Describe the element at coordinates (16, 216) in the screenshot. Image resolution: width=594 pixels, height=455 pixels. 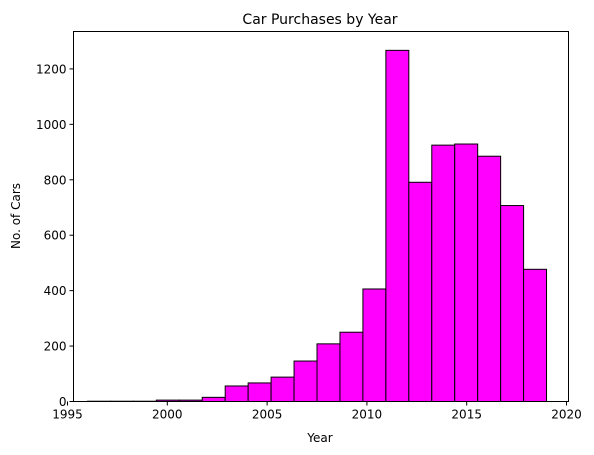
I see `y-axis-label: No. of Cars` at that location.